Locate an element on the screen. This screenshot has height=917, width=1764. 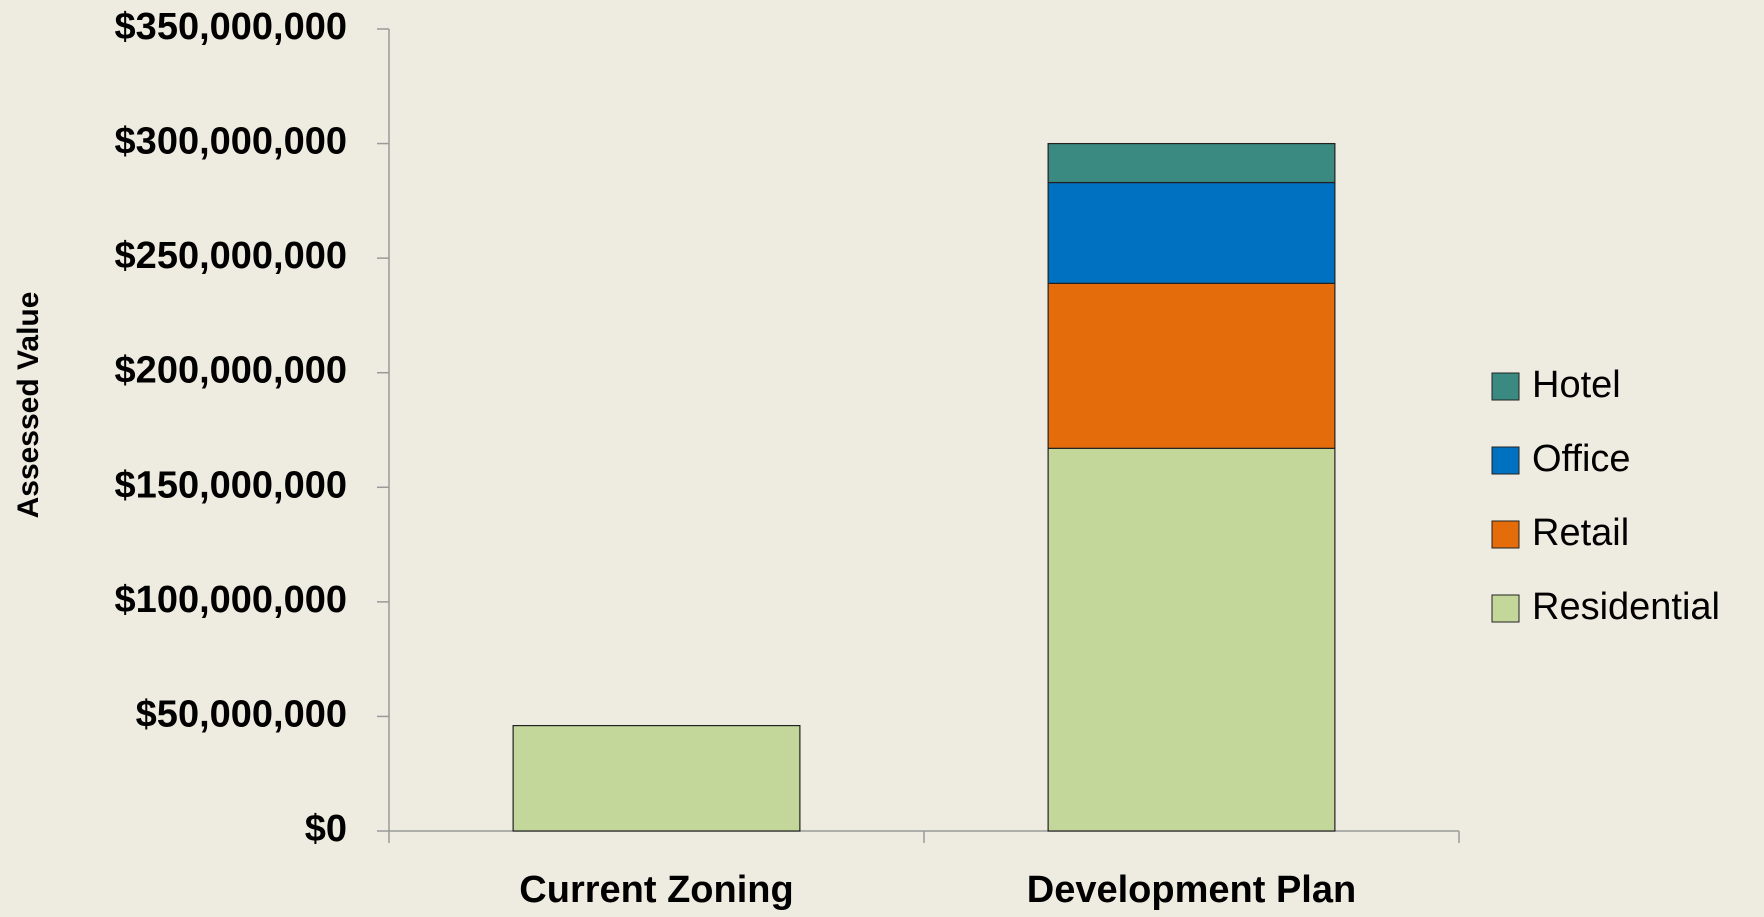
legend-label: Retail is located at coordinates (1580, 533).